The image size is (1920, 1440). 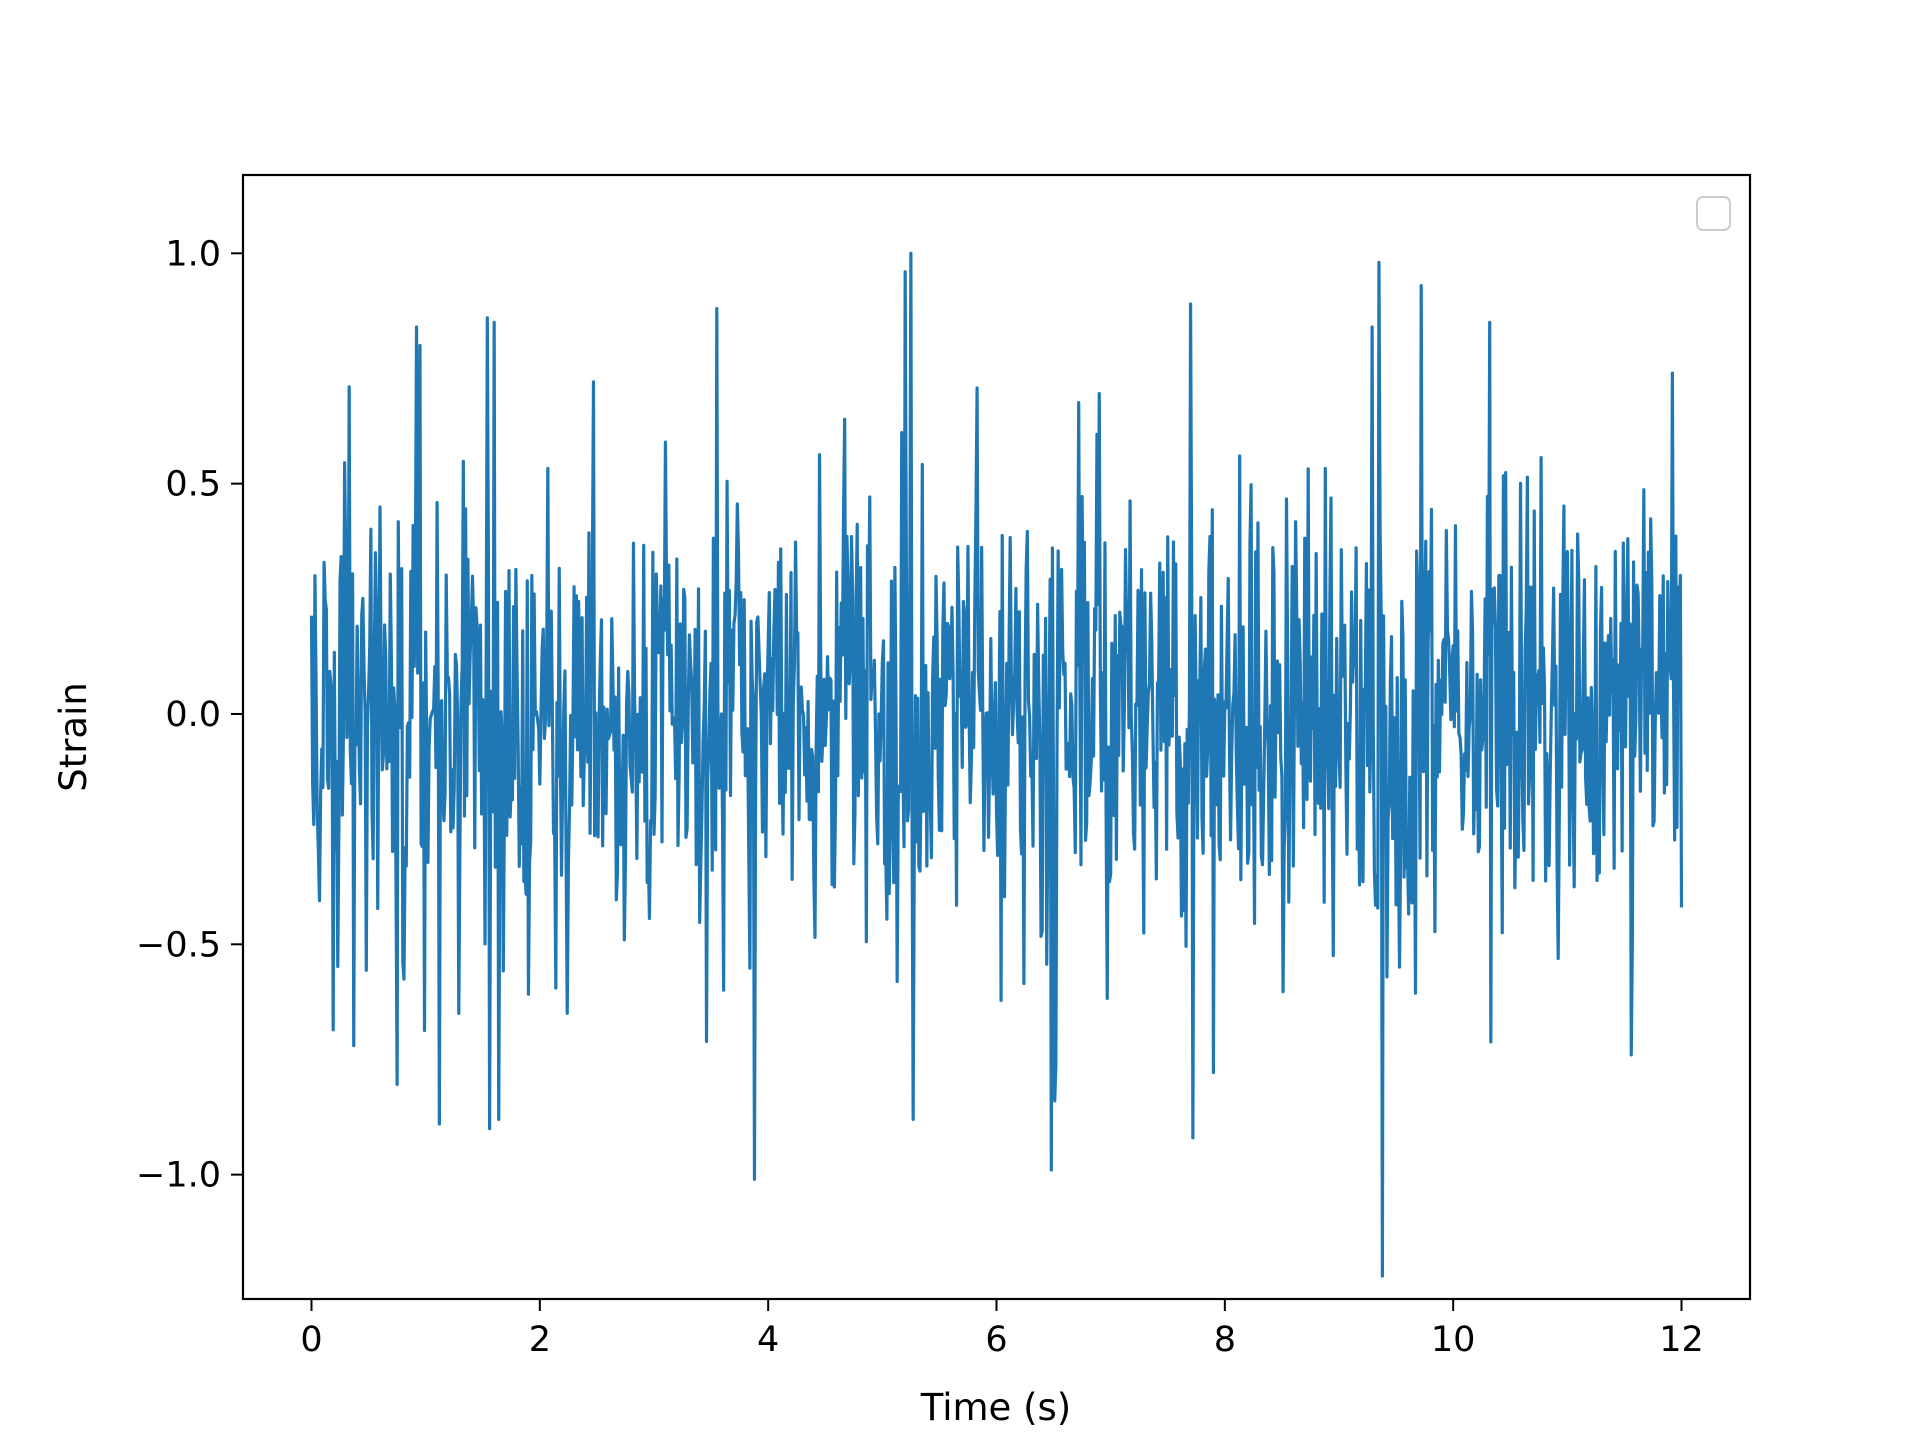 I want to click on y-tick-label: 0.5, so click(x=193, y=485).